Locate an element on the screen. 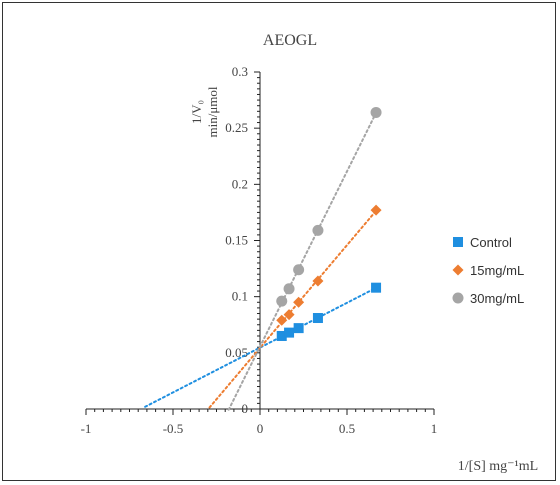  y-tick-label: 0 is located at coordinates (245, 408).